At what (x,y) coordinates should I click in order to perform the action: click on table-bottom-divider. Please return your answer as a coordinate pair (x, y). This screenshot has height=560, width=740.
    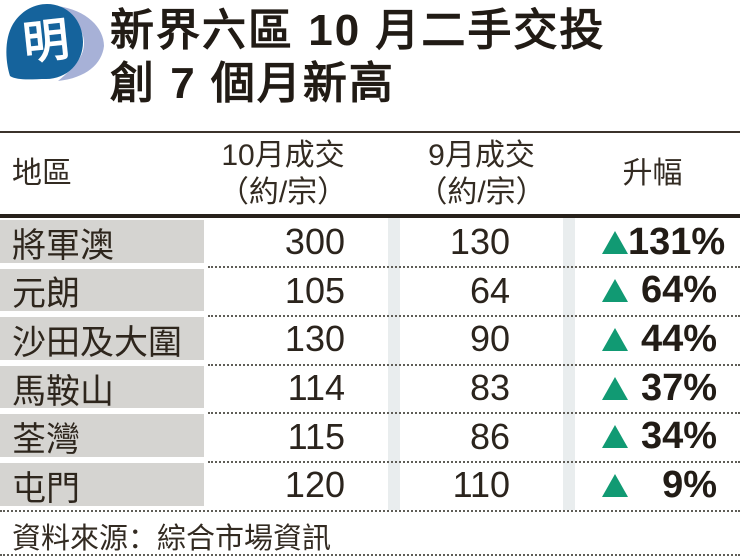
    Looking at the image, I should click on (370, 511).